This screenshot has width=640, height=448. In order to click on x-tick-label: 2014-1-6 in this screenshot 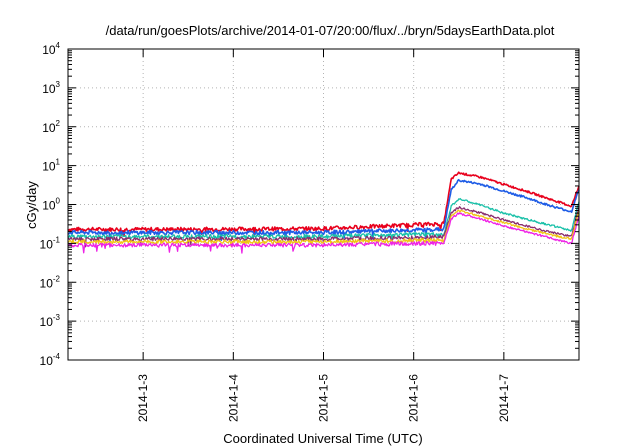, I will do `click(414, 398)`.